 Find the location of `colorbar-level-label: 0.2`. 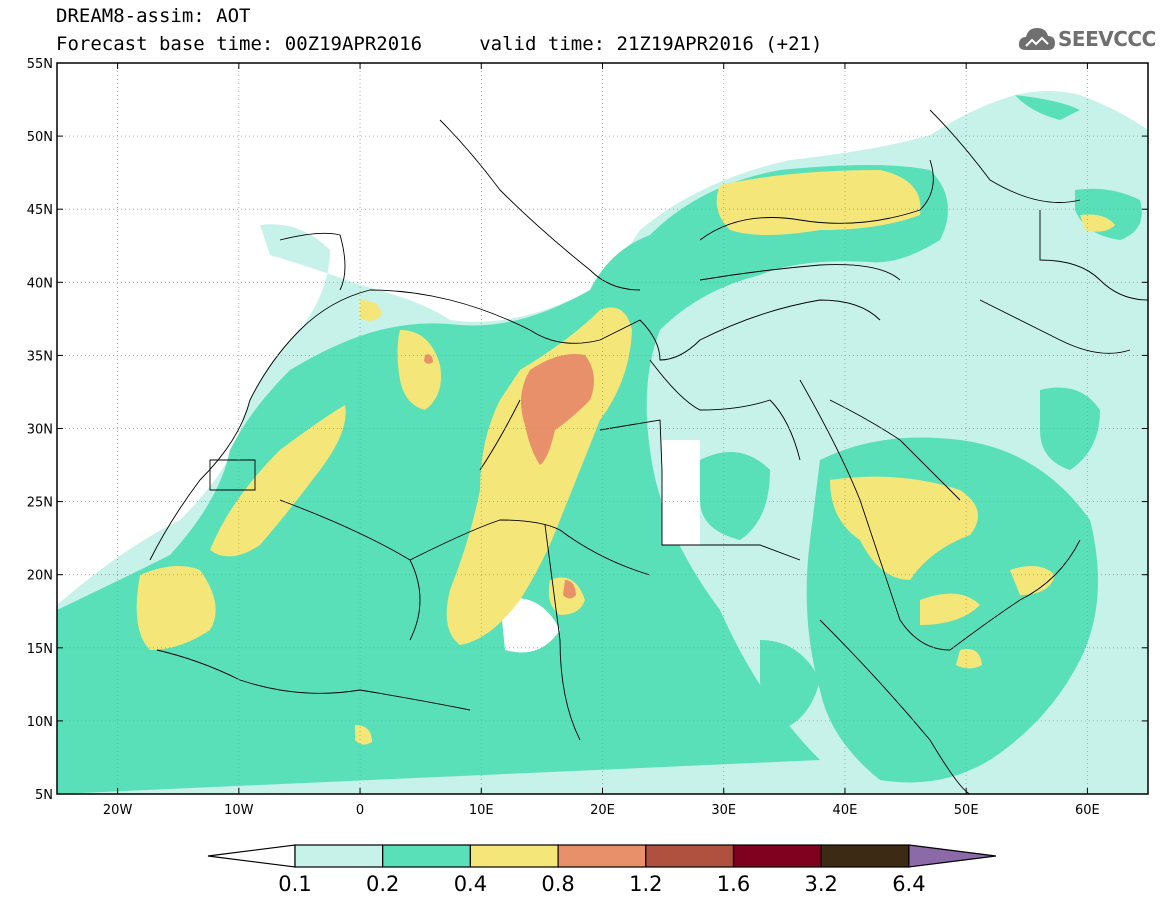

colorbar-level-label: 0.2 is located at coordinates (382, 884).